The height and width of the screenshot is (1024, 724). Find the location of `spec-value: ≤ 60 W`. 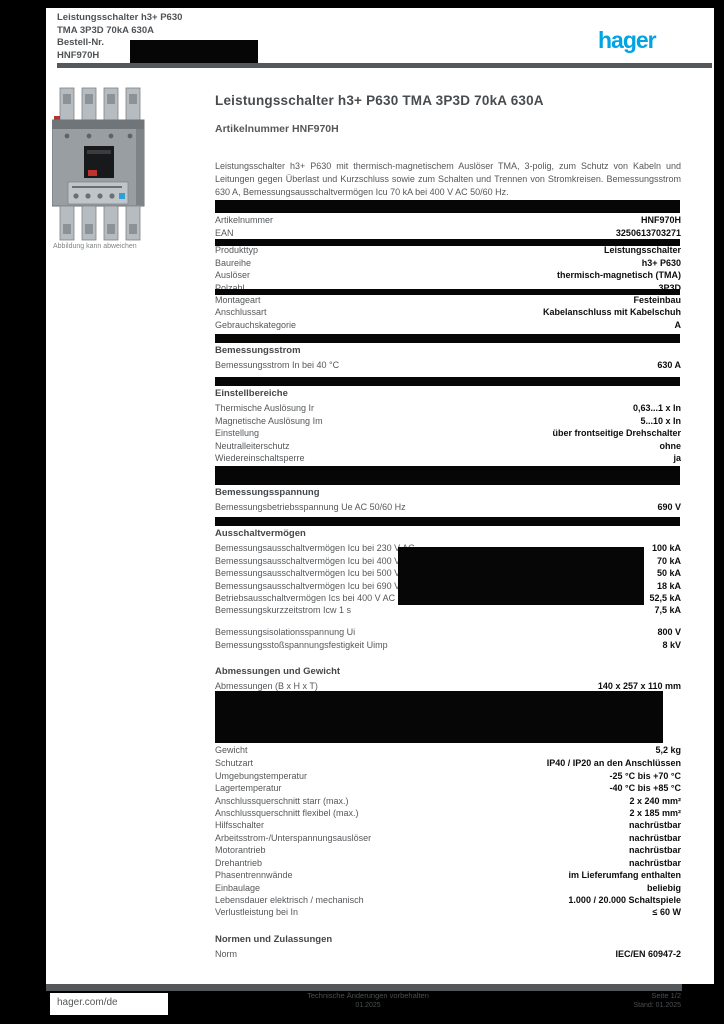

spec-value: ≤ 60 W is located at coordinates (666, 912).